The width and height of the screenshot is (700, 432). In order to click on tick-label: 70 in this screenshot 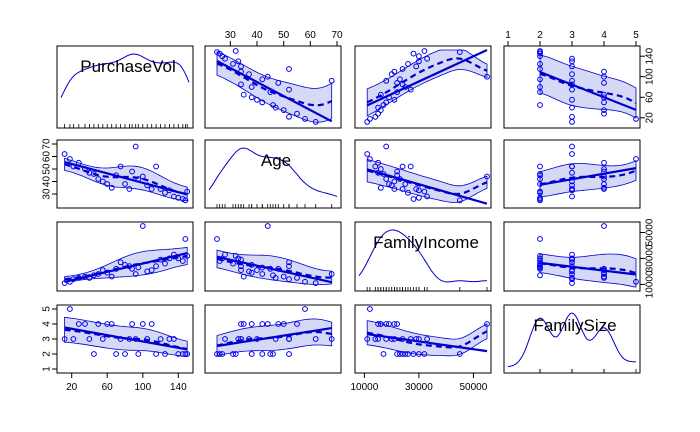, I will do `click(47, 144)`.